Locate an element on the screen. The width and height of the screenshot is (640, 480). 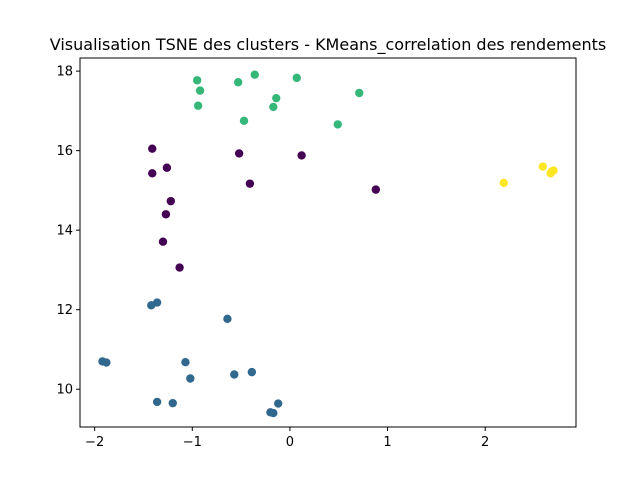
x-tick-label: 2 is located at coordinates (485, 442).